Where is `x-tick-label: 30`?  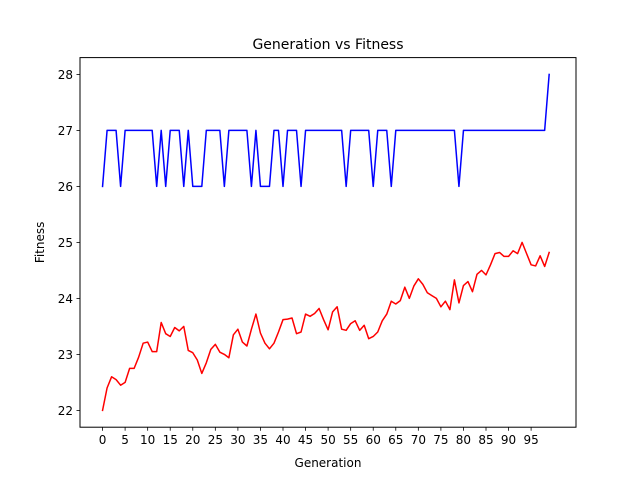
x-tick-label: 30 is located at coordinates (237, 440).